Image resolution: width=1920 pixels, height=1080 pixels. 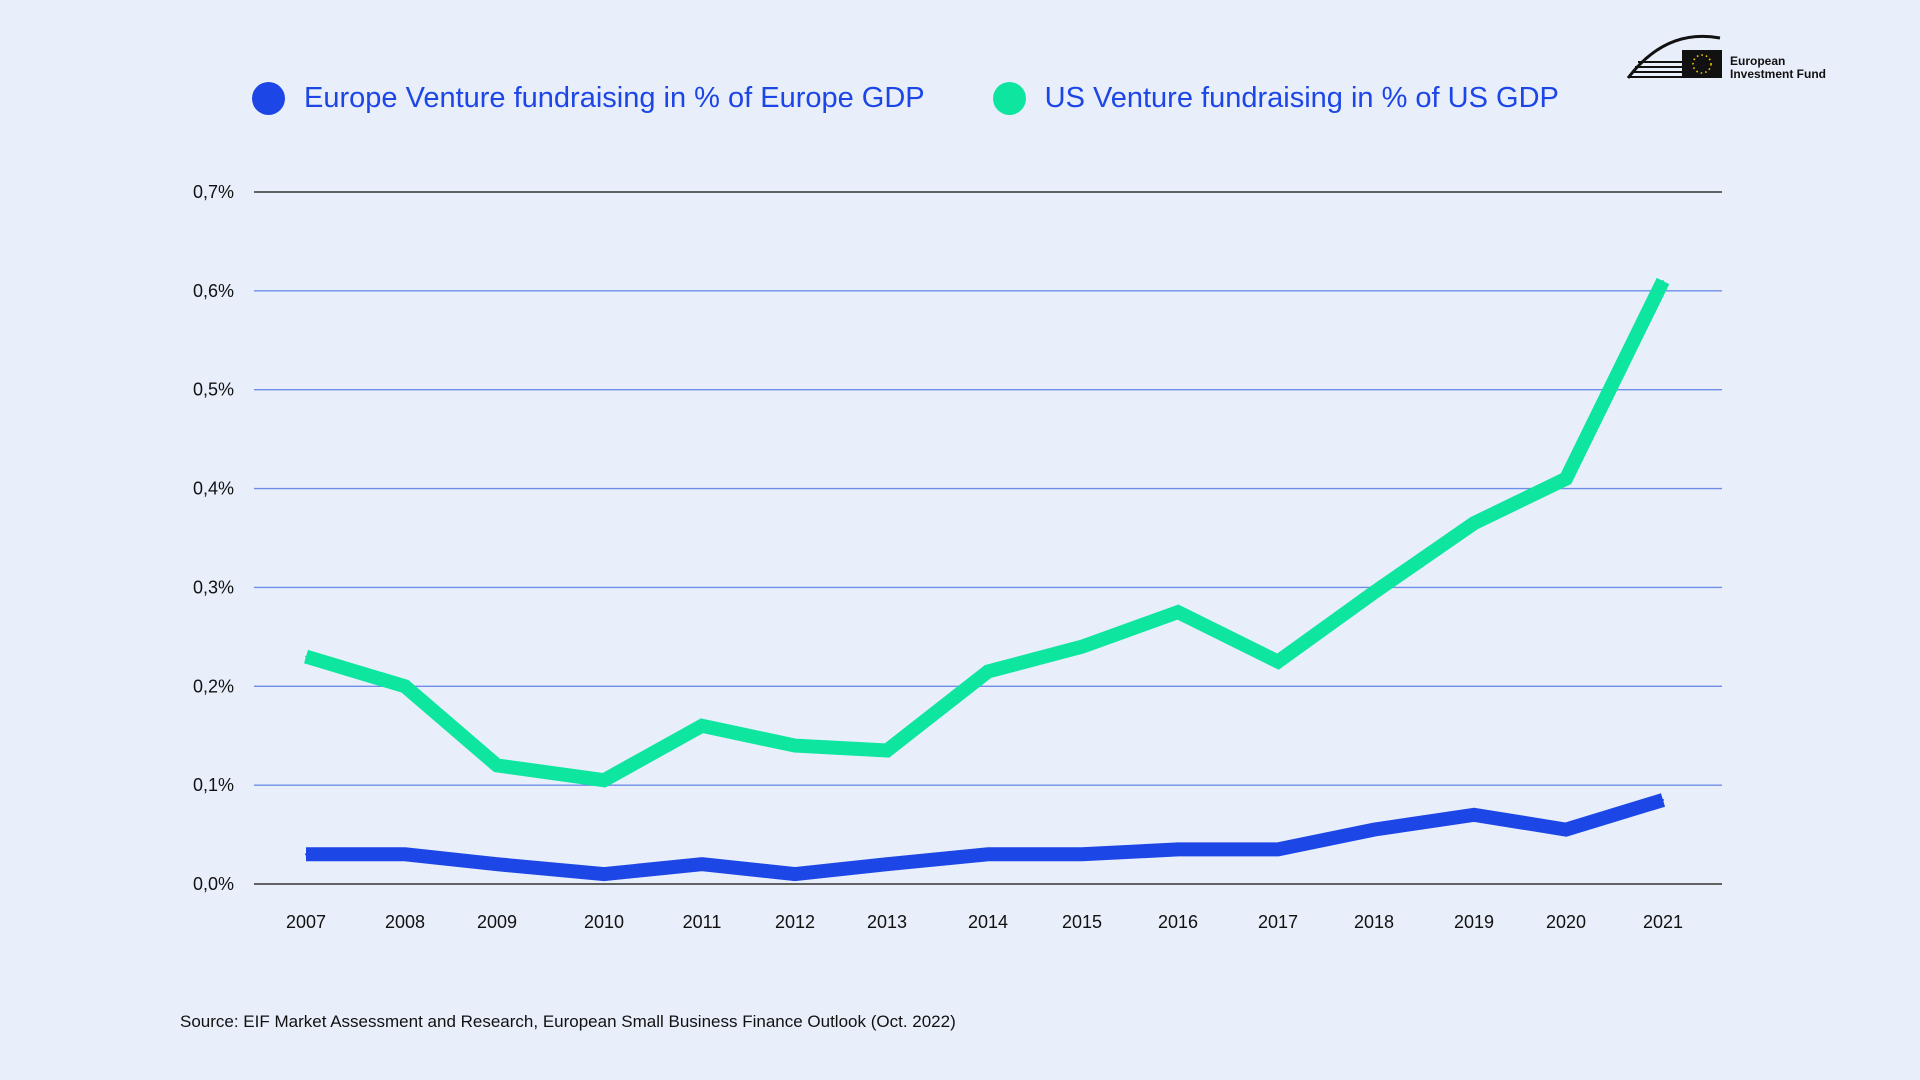 I want to click on legend-item-us: US Venture fundraising in % of US GDP, so click(x=1275, y=98).